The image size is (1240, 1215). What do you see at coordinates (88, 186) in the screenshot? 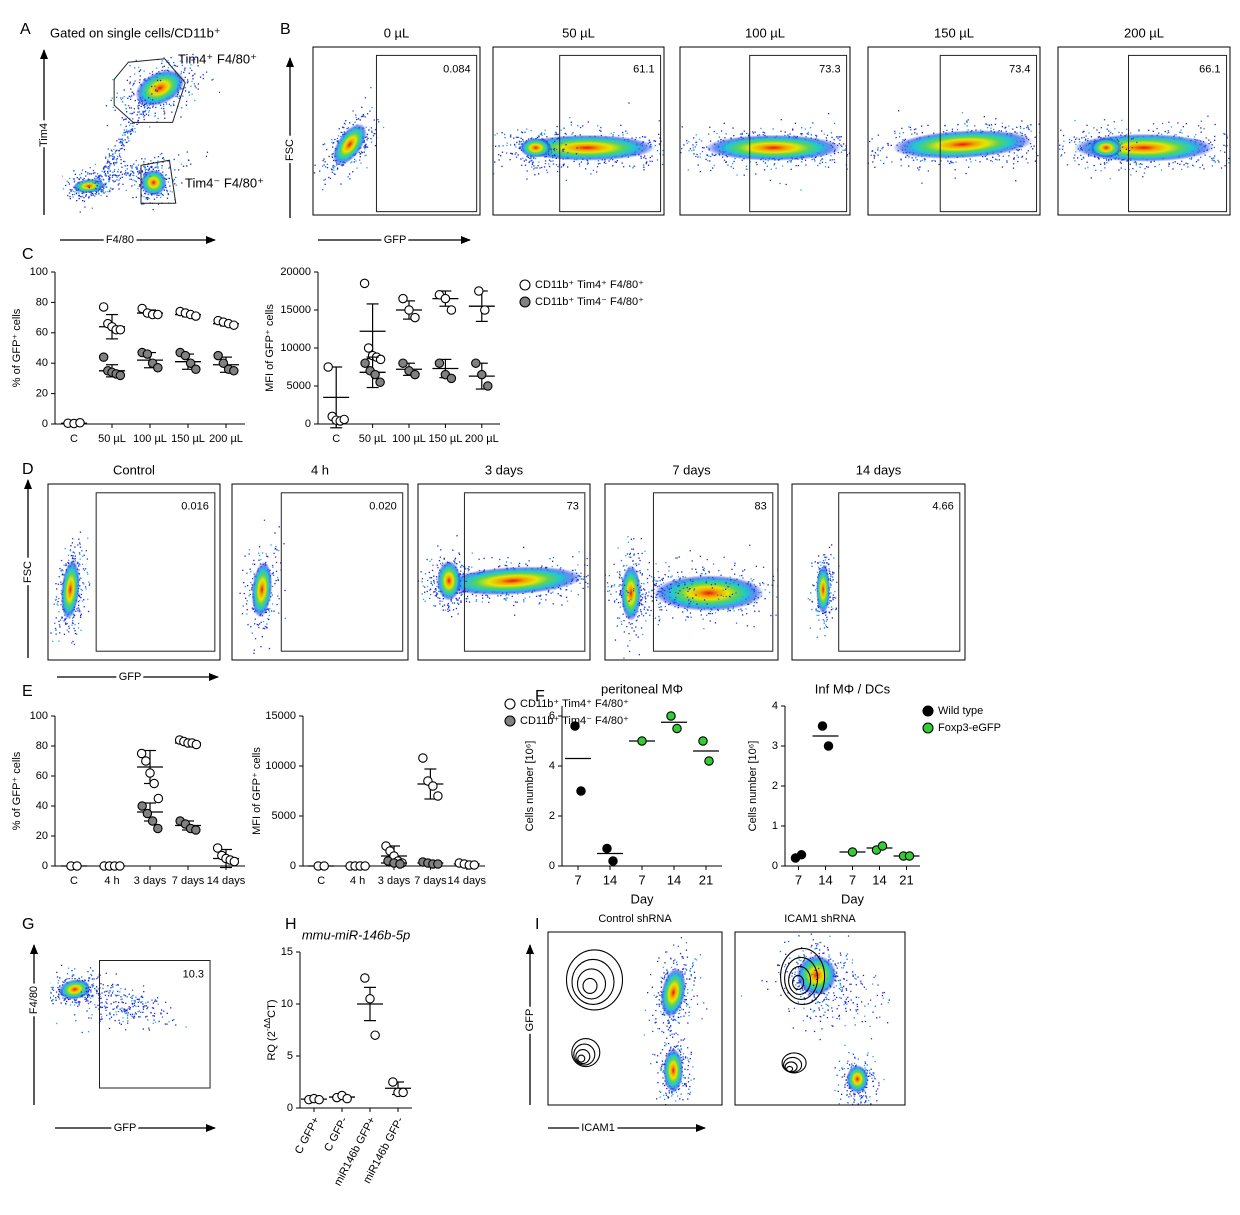
I see `density-core` at bounding box center [88, 186].